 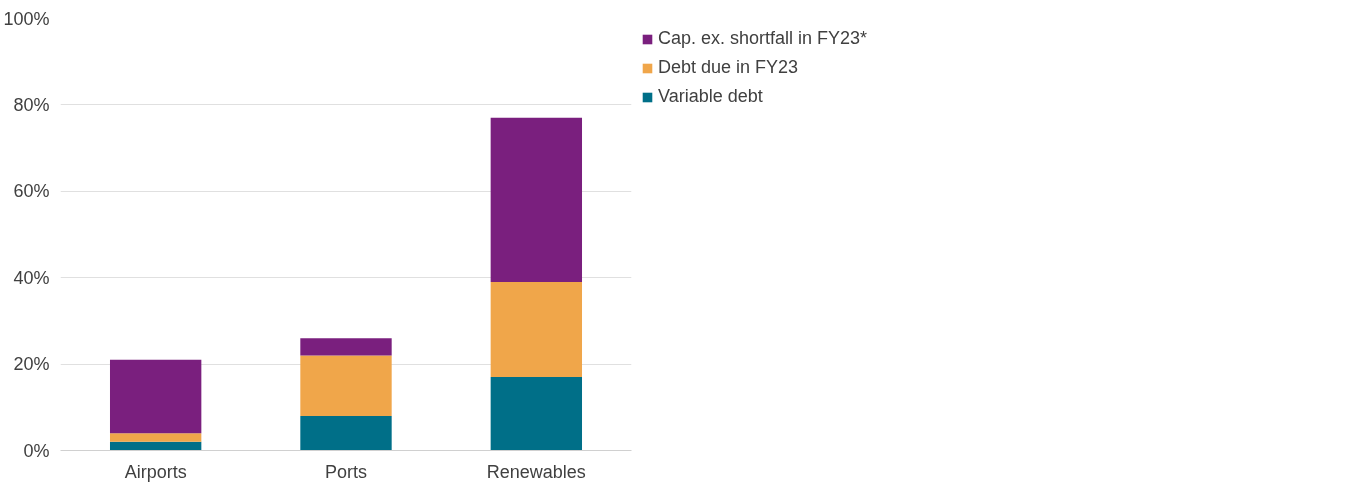 What do you see at coordinates (536, 471) in the screenshot?
I see `x-tick-label: Renewables` at bounding box center [536, 471].